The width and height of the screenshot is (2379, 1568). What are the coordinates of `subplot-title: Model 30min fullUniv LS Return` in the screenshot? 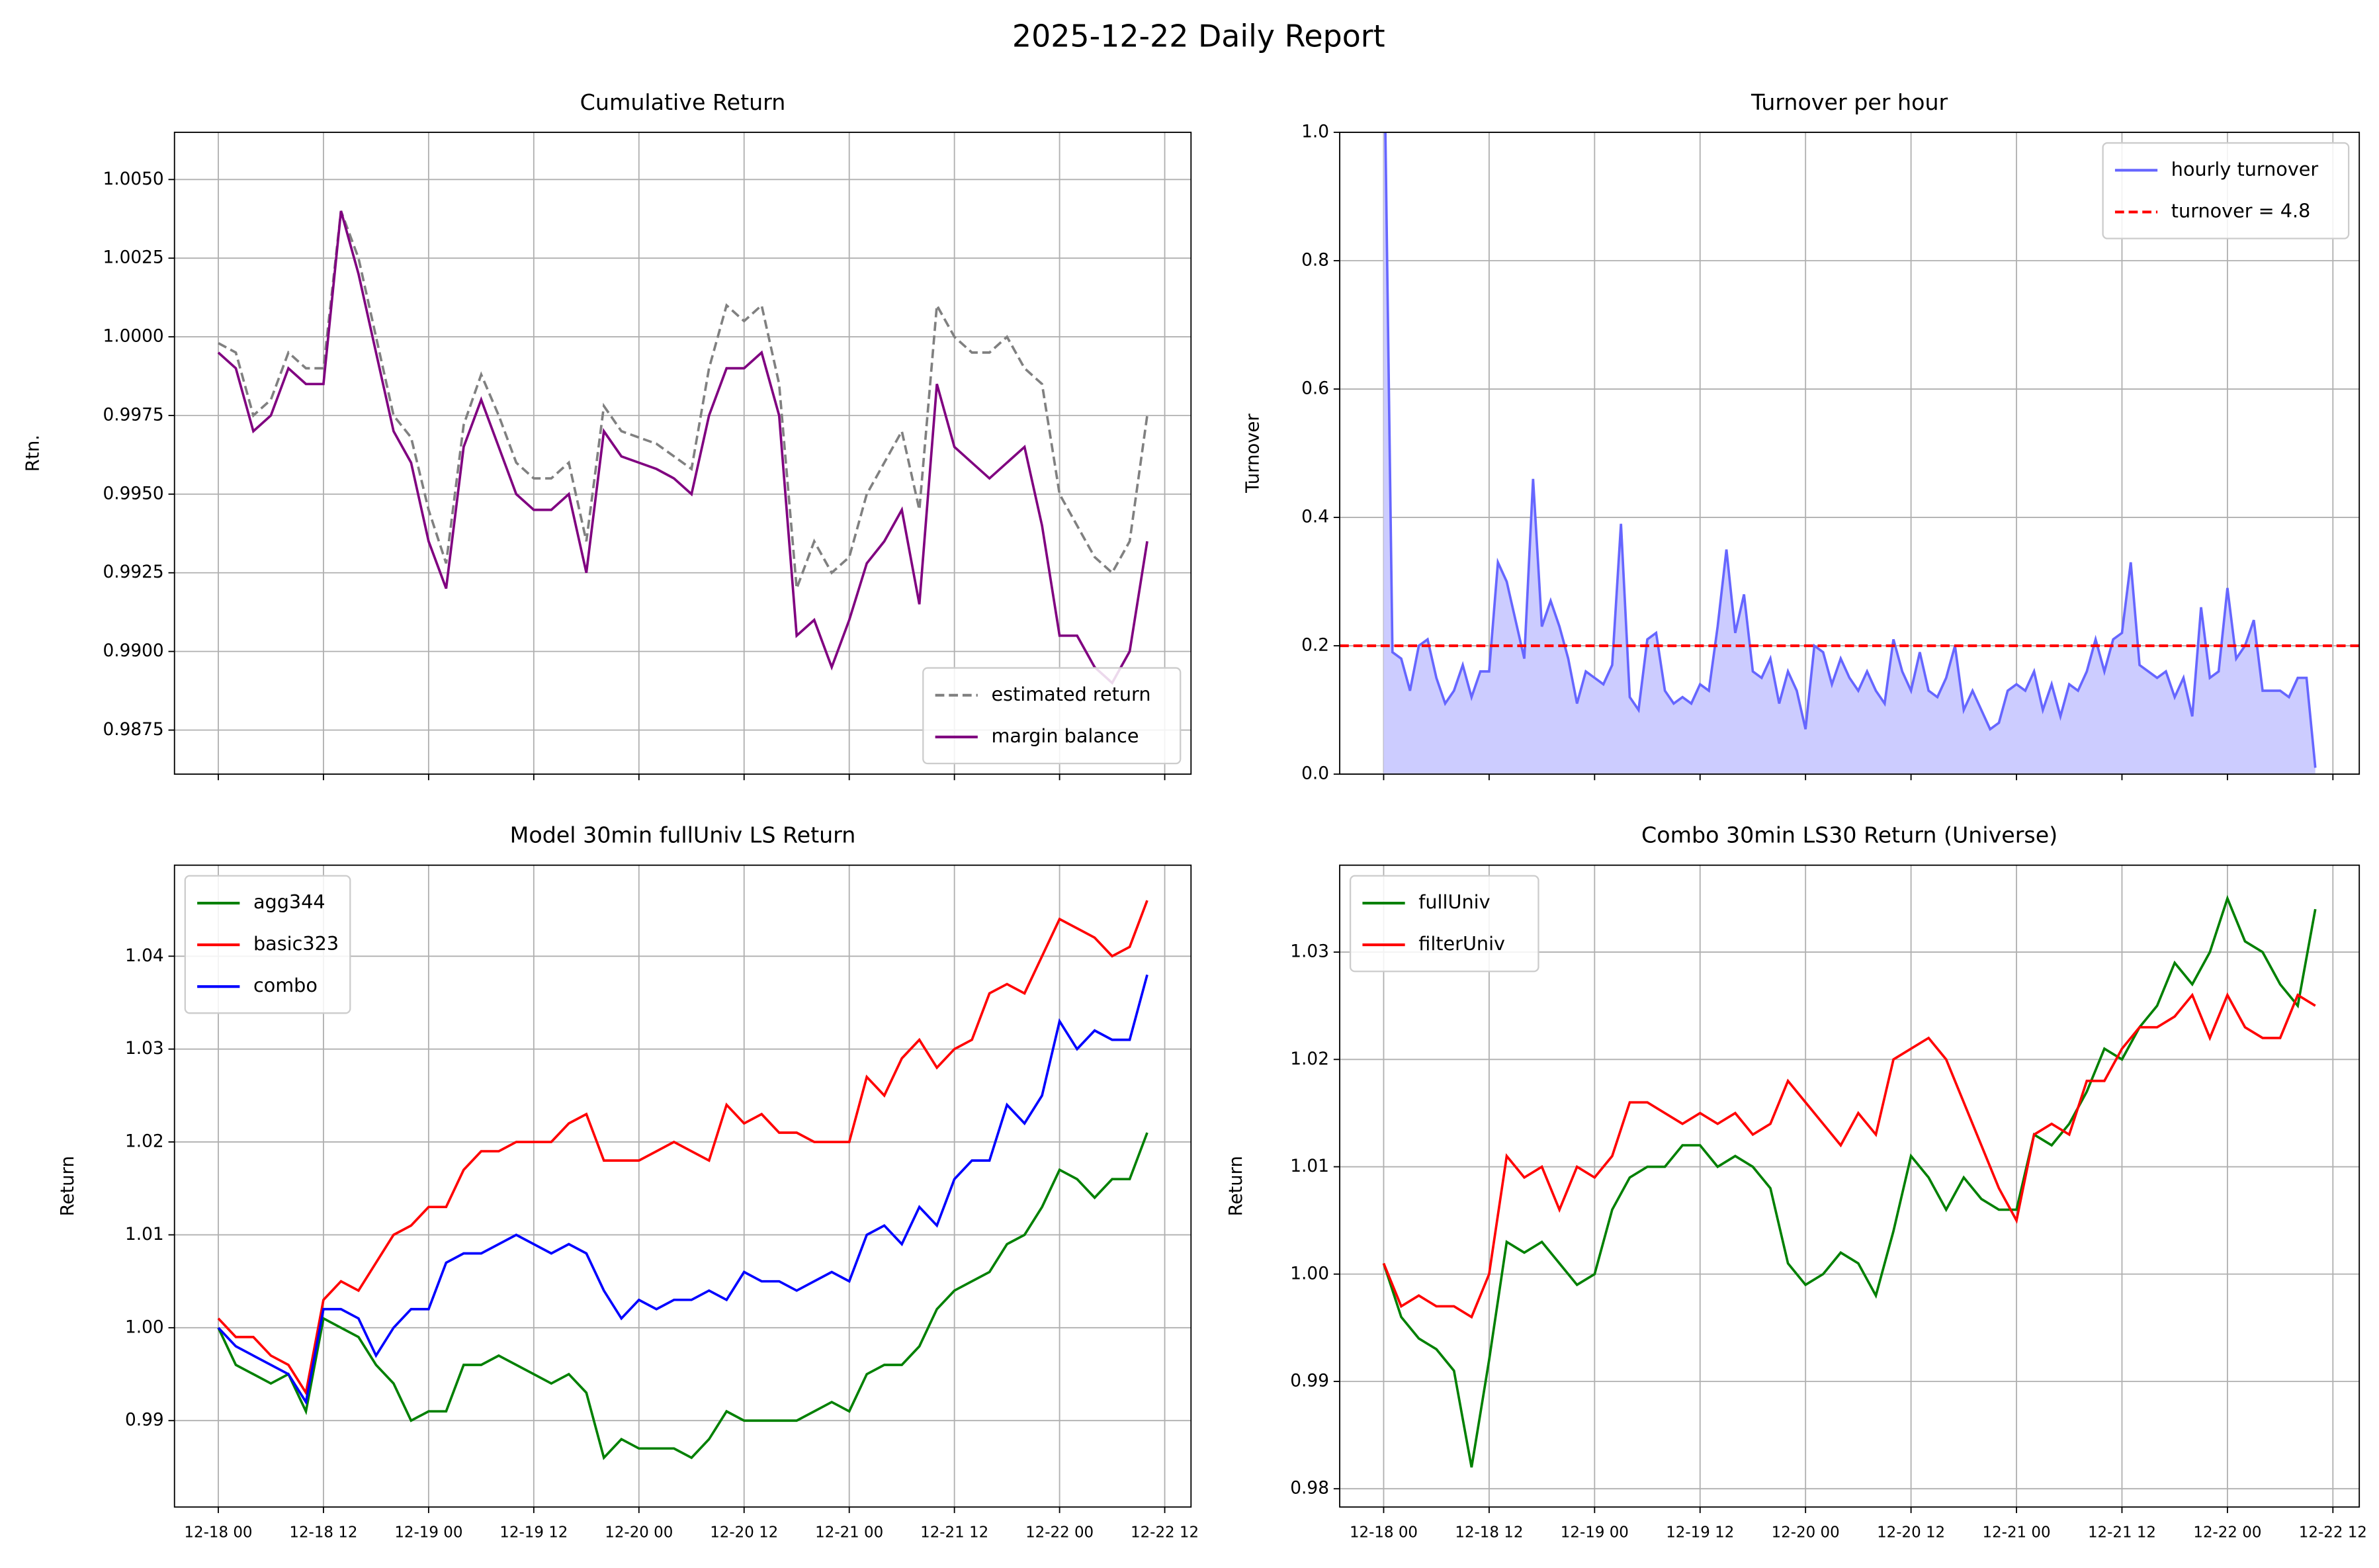 It's located at (683, 835).